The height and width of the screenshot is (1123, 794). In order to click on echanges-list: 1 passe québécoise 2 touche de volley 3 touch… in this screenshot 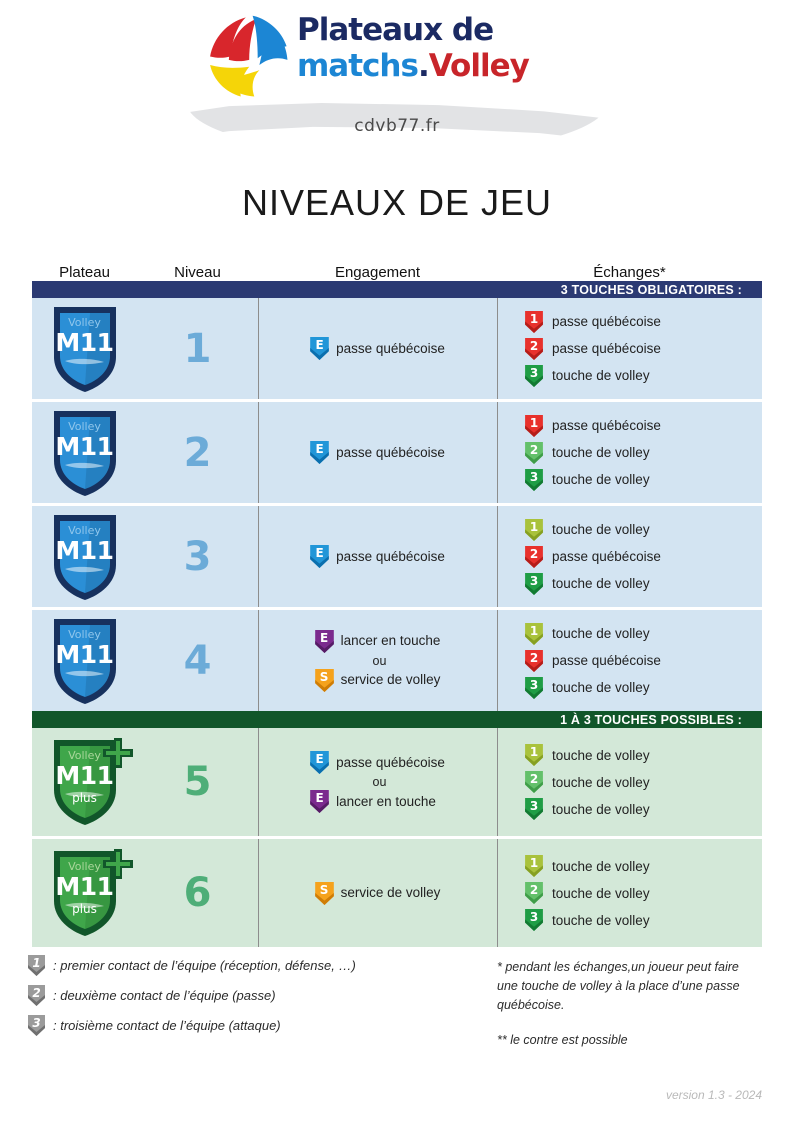, I will do `click(593, 452)`.